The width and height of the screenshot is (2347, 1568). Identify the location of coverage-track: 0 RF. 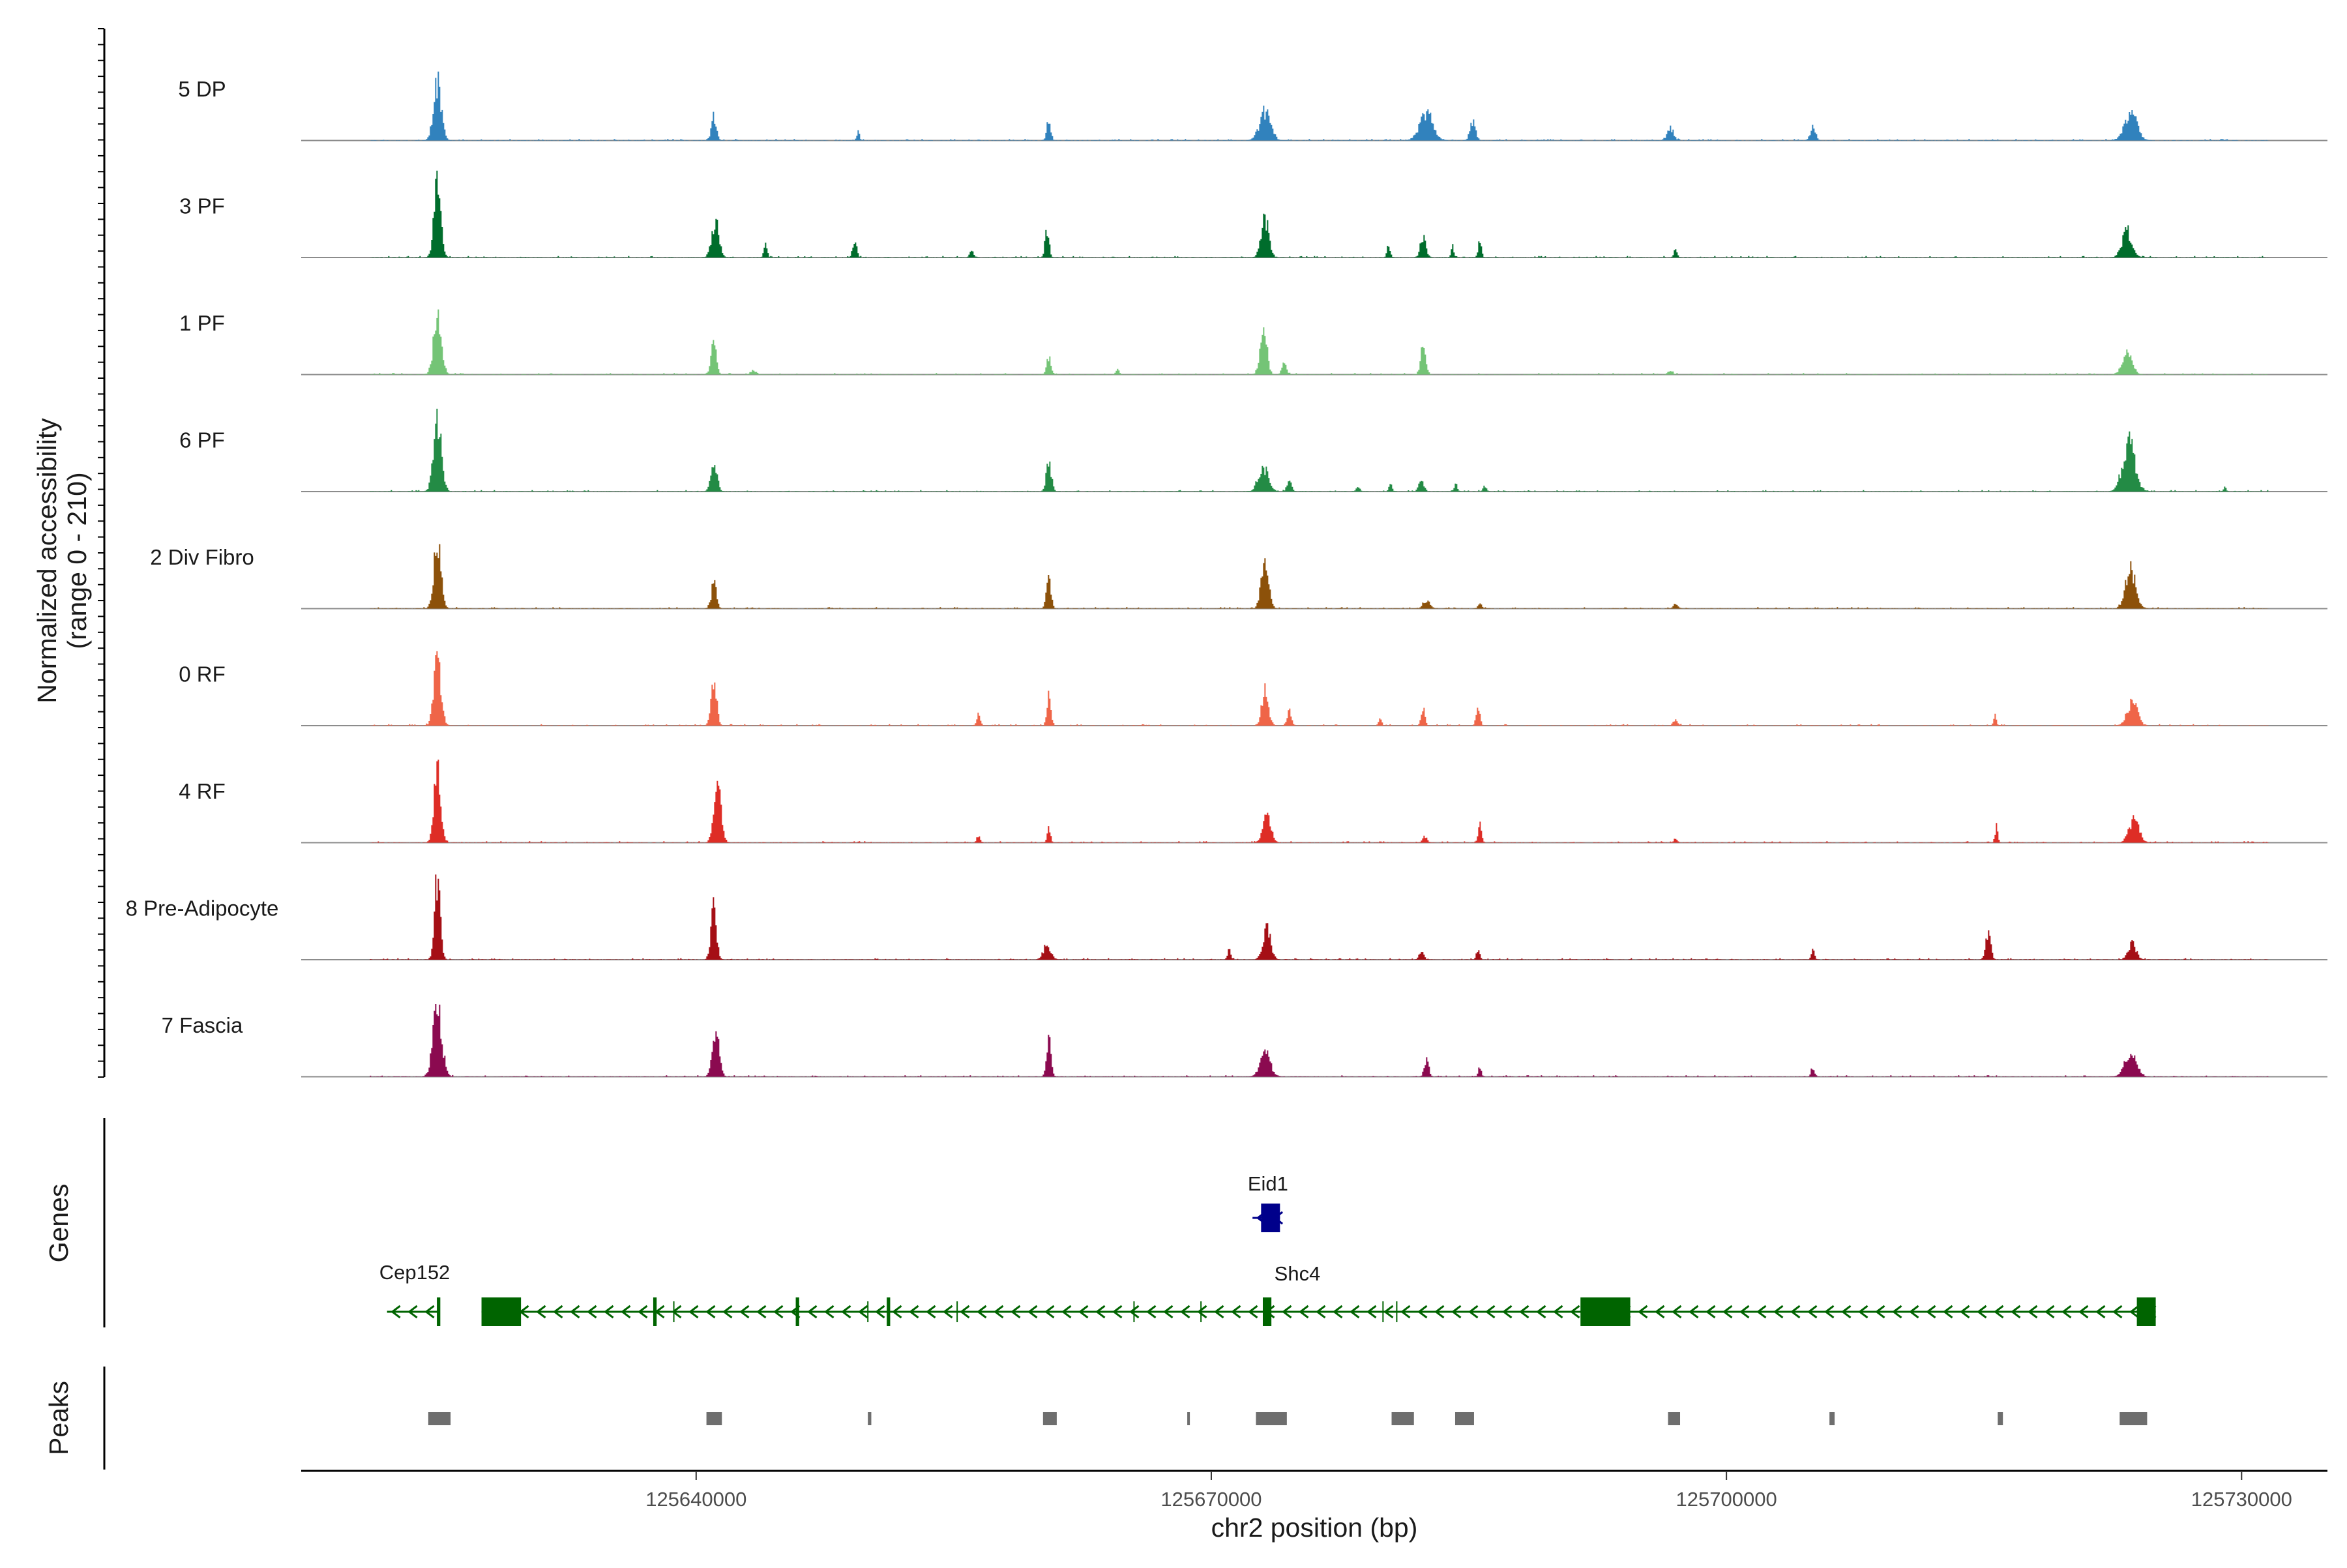
(1253, 689).